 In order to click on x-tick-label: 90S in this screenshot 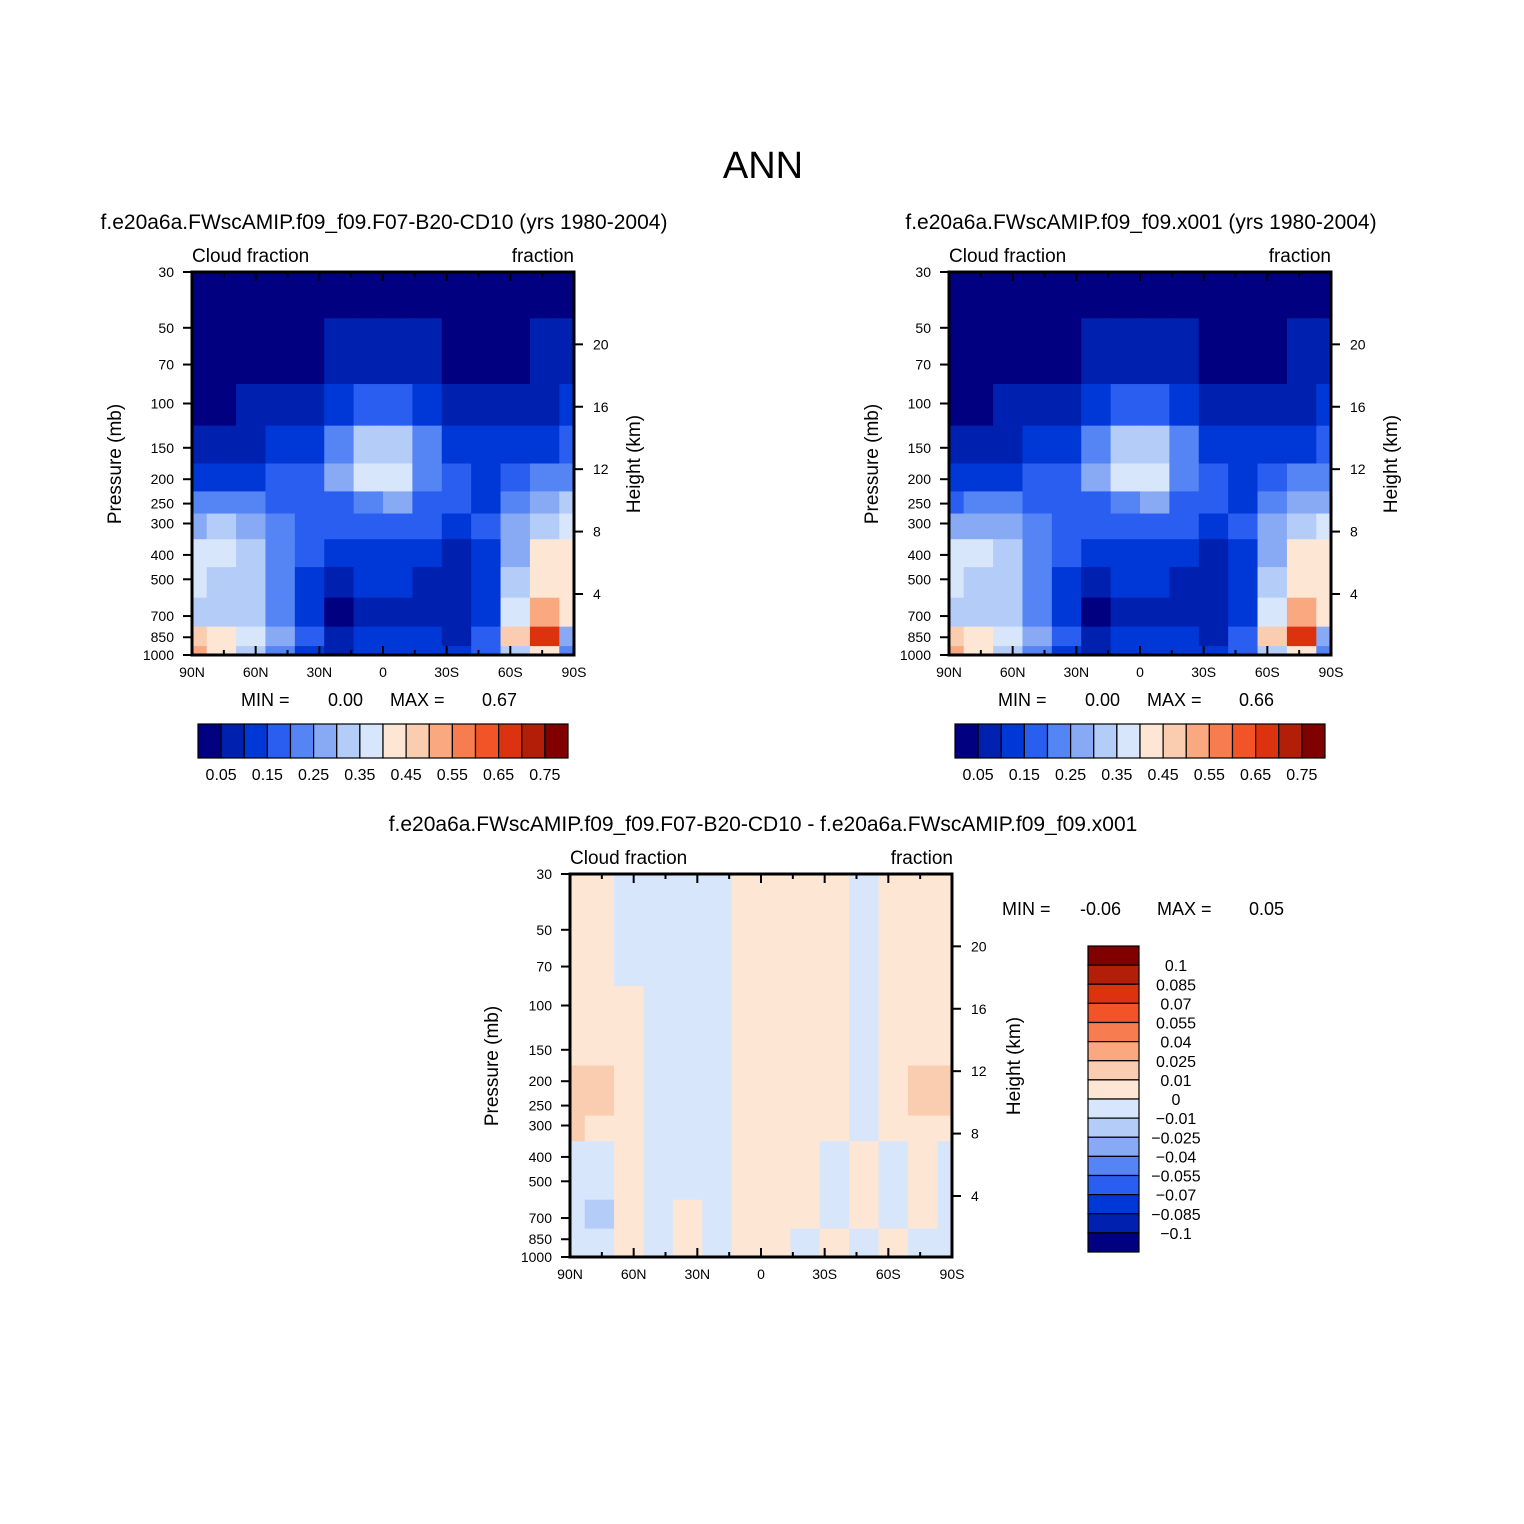, I will do `click(952, 1274)`.